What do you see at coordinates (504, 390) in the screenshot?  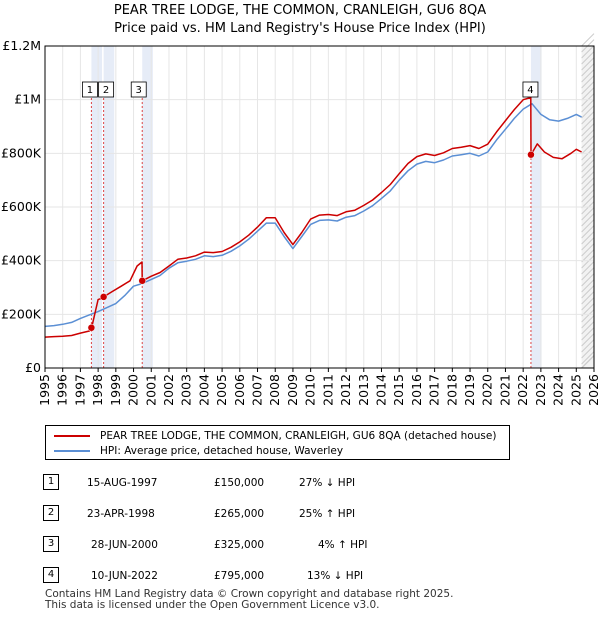 I see `x-tick-label: 2021` at bounding box center [504, 390].